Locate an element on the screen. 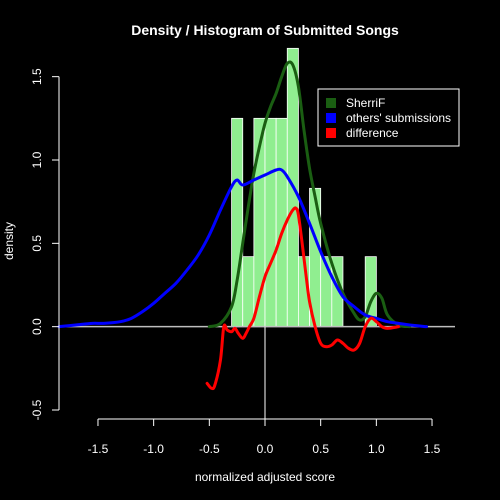  legend-label: others' submissions is located at coordinates (398, 118).